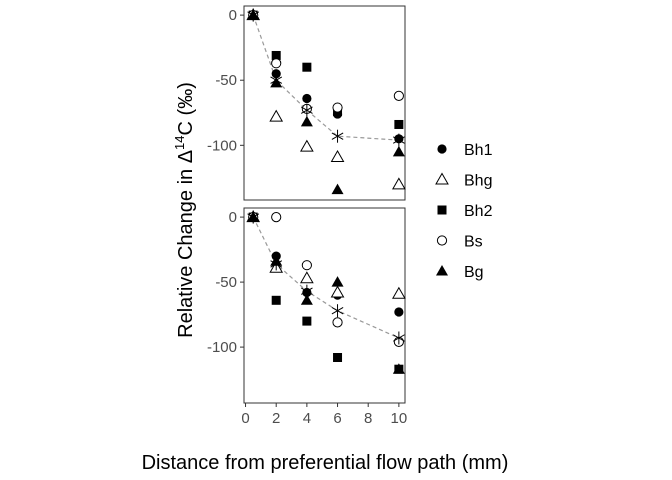 The width and height of the screenshot is (672, 480). Describe the element at coordinates (399, 418) in the screenshot. I see `x-tick-label: 10` at that location.